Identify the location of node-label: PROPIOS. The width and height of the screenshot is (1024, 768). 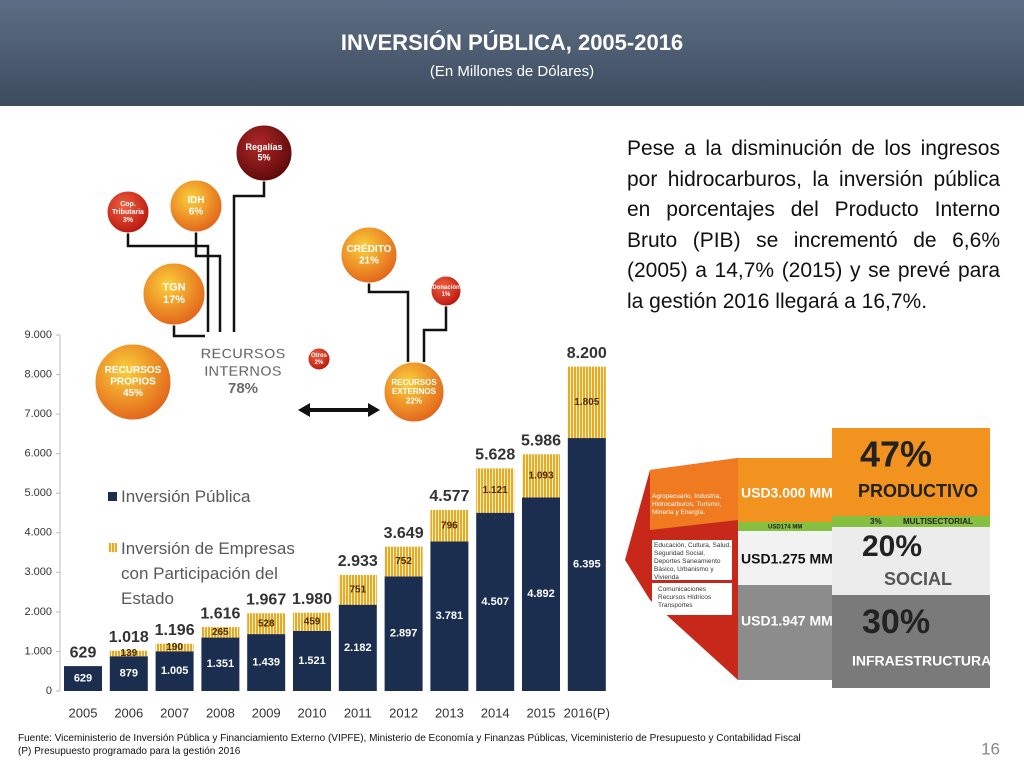
(133, 382).